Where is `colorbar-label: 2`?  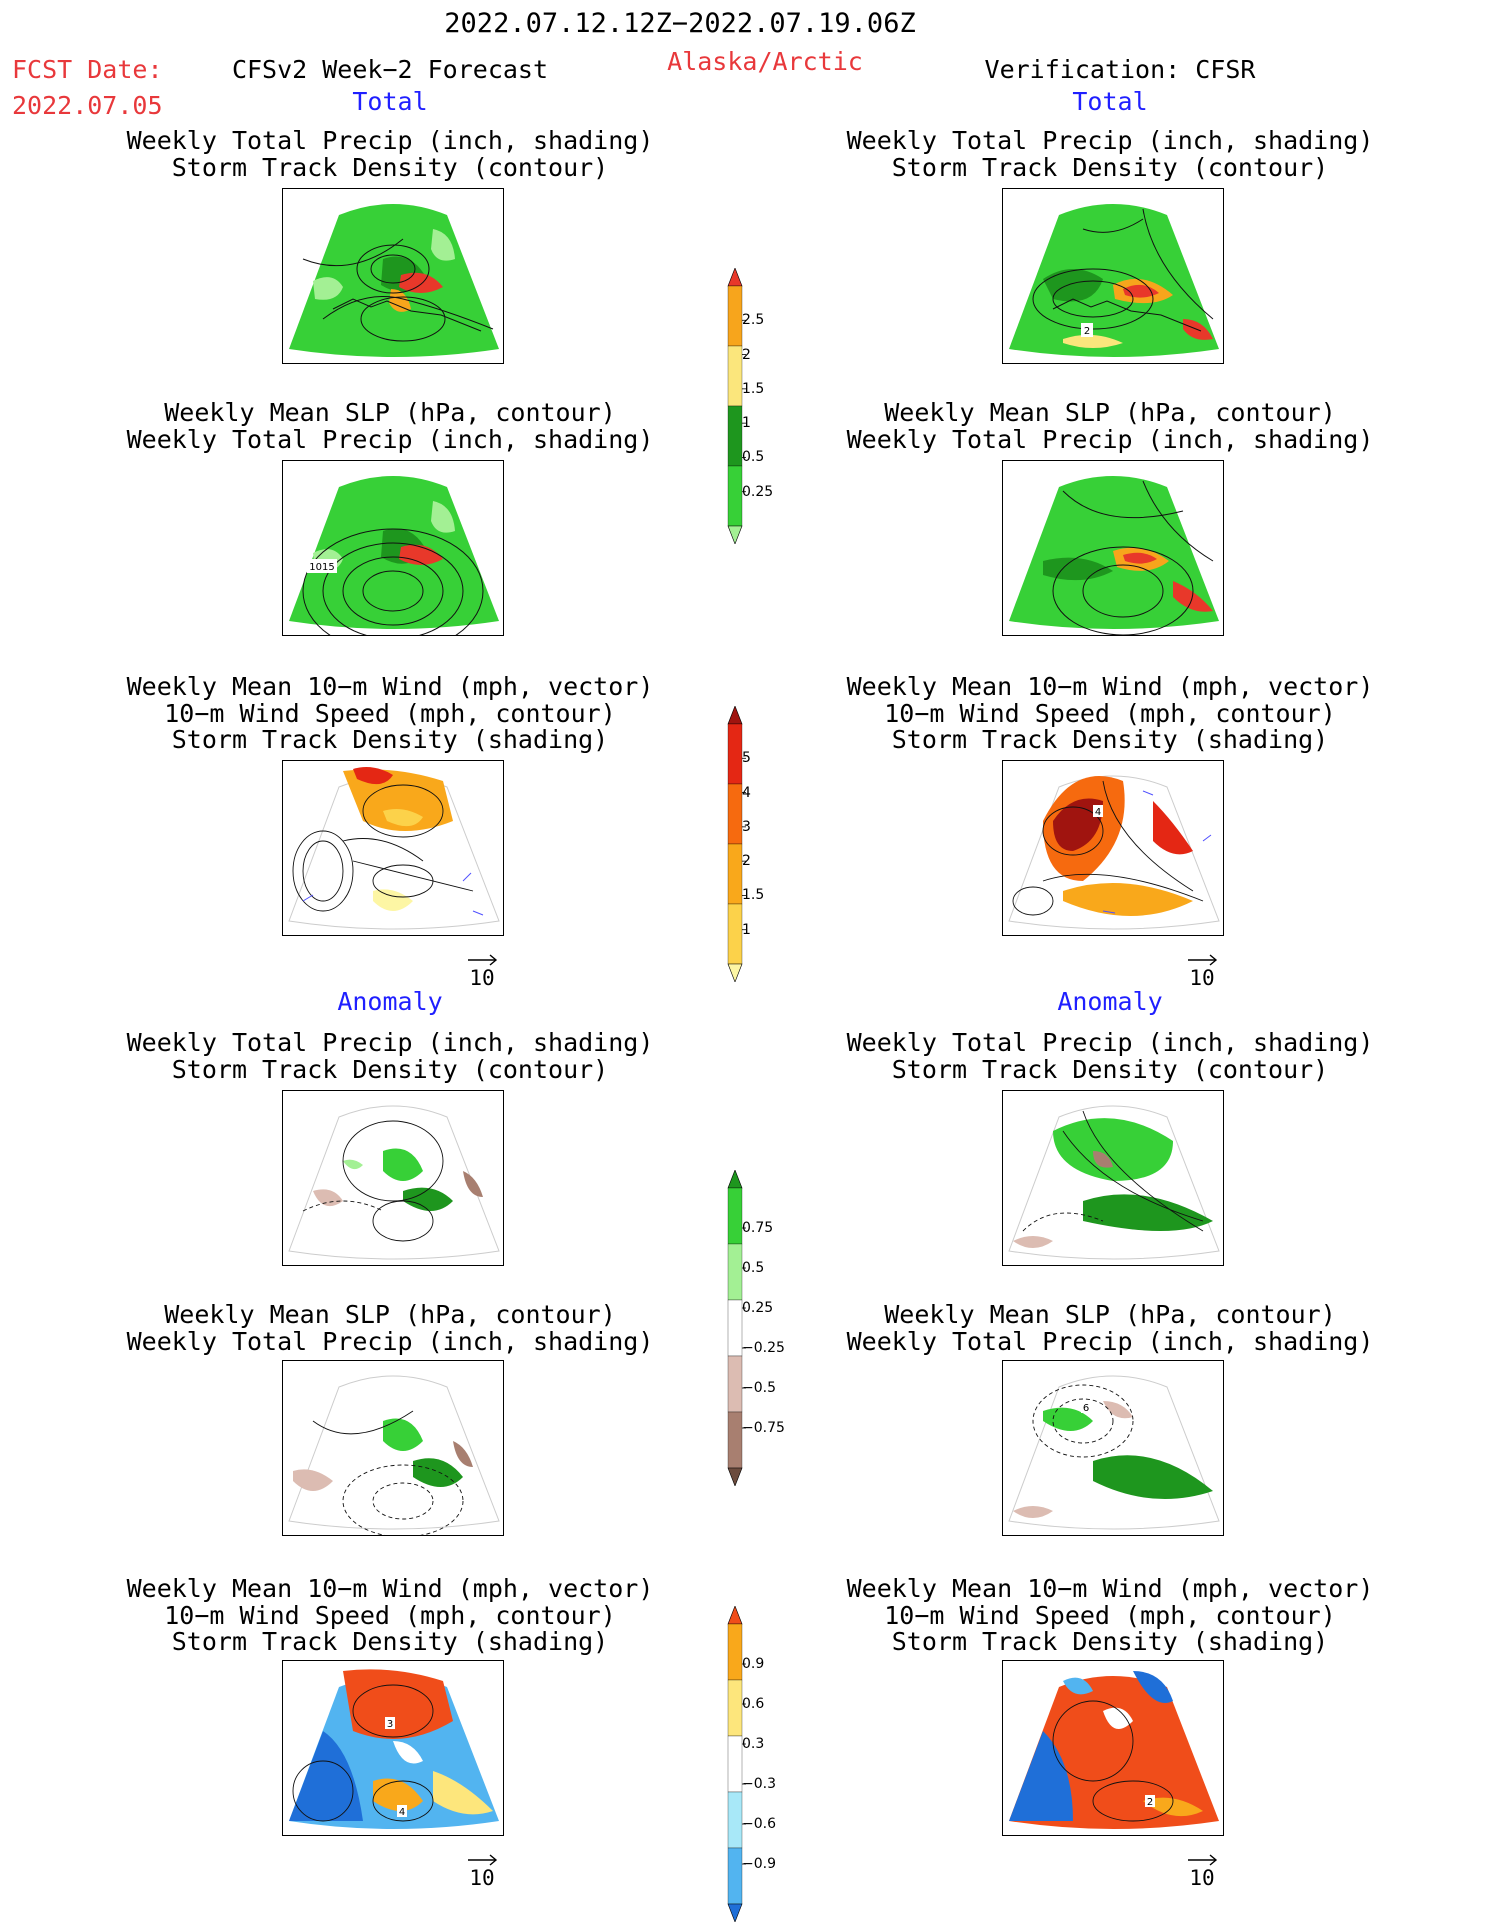
colorbar-label: 2 is located at coordinates (746, 861).